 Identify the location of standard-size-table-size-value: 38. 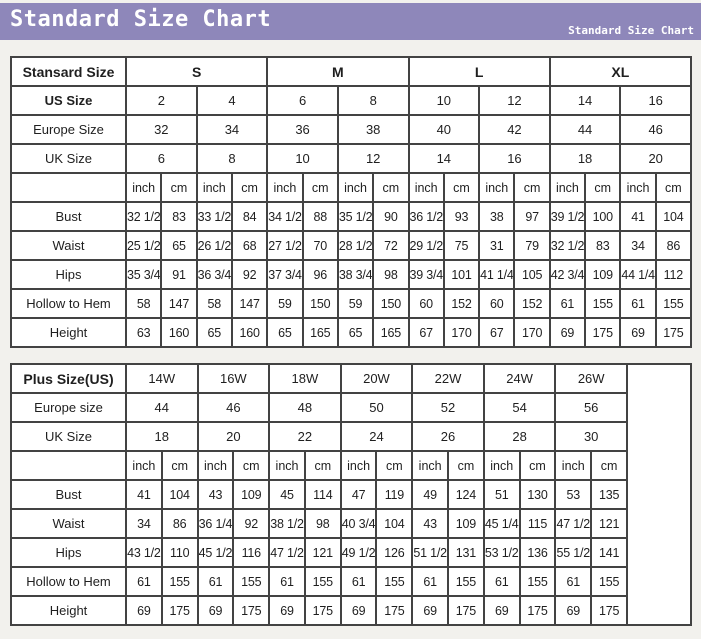
(373, 129).